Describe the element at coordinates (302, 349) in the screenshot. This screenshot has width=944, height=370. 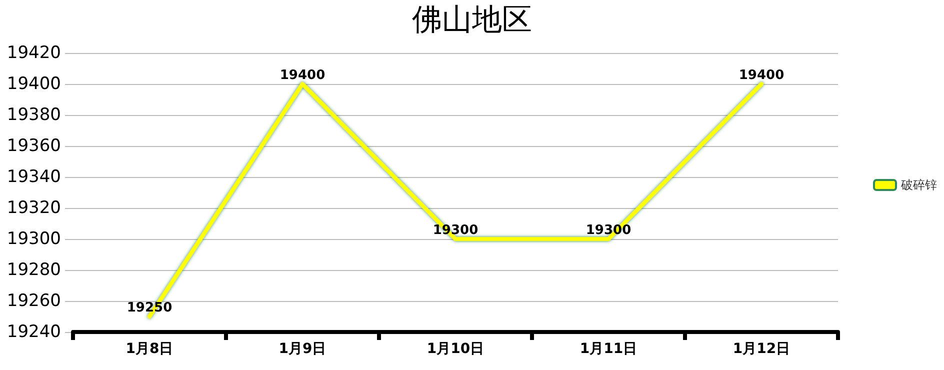
I see `x-tick-label: 1月9日` at that location.